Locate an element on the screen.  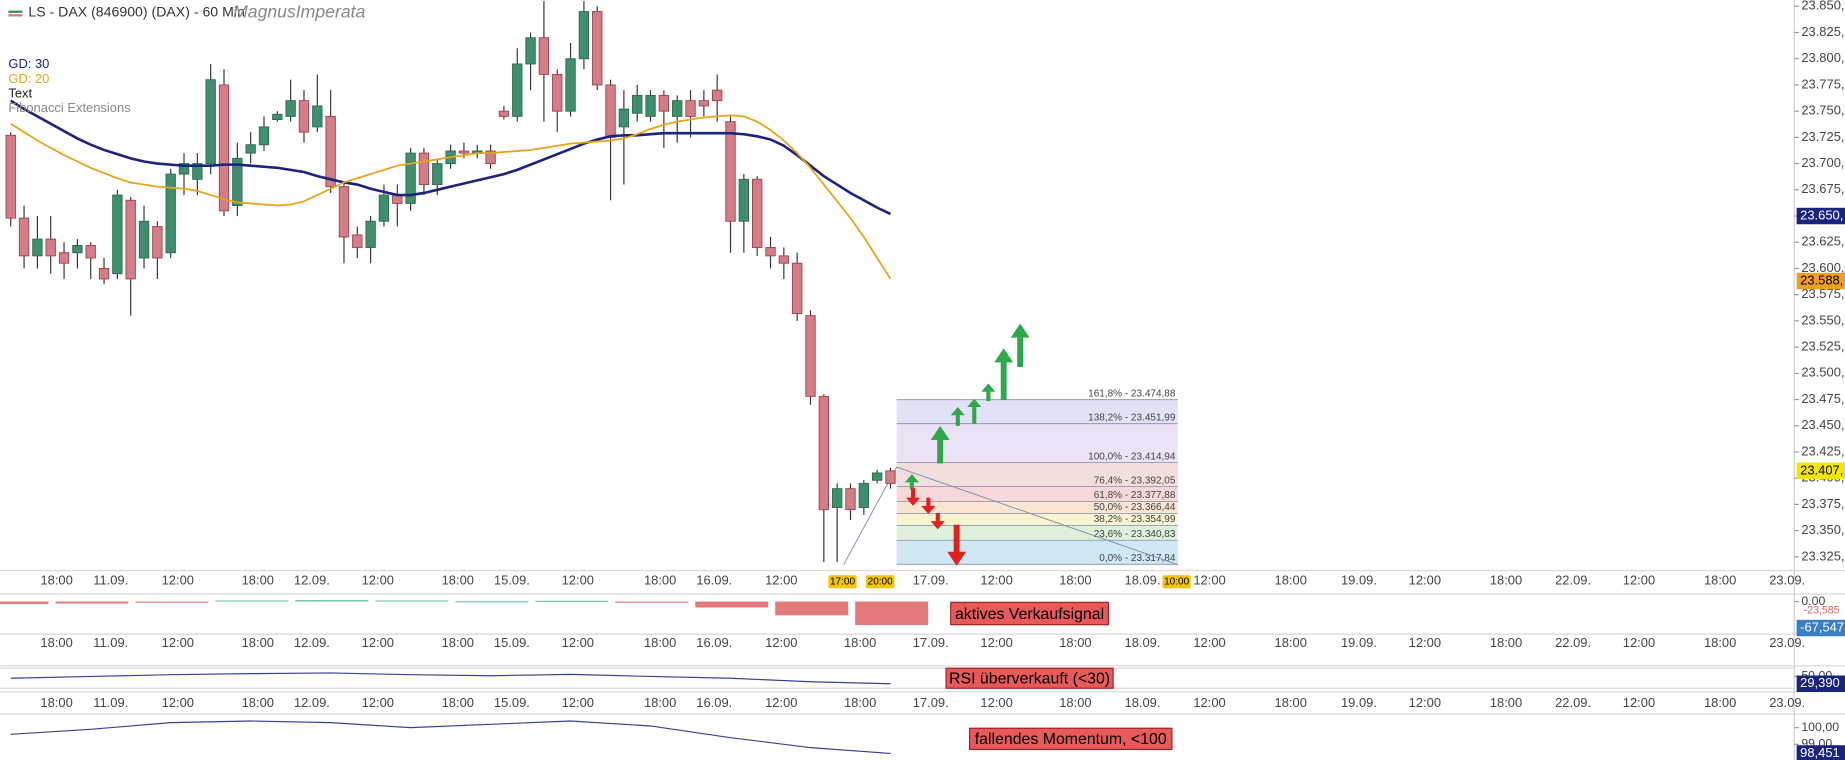
time-highlight is located at coordinates (880, 582).